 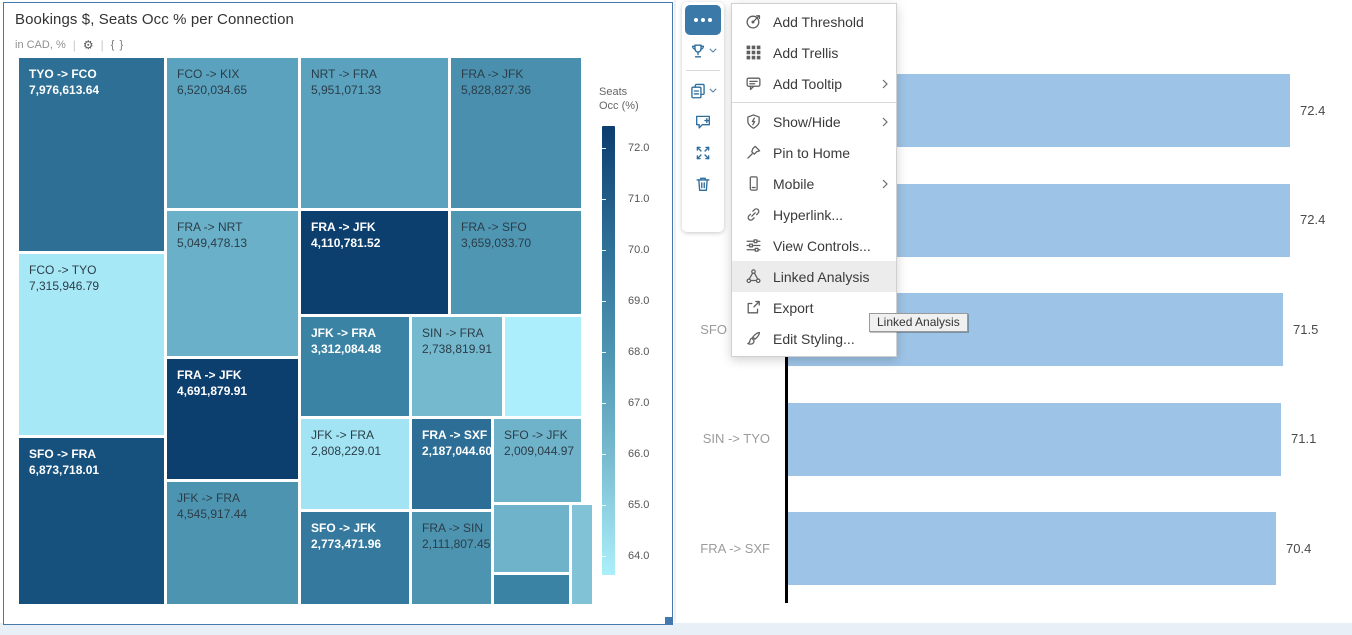 I want to click on add-comment-button, so click(x=703, y=121).